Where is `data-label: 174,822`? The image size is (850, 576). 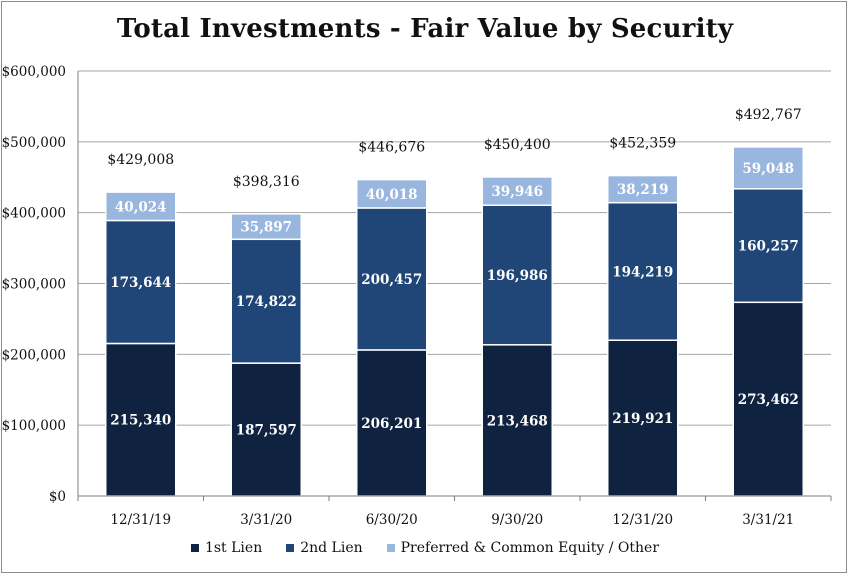 data-label: 174,822 is located at coordinates (266, 302).